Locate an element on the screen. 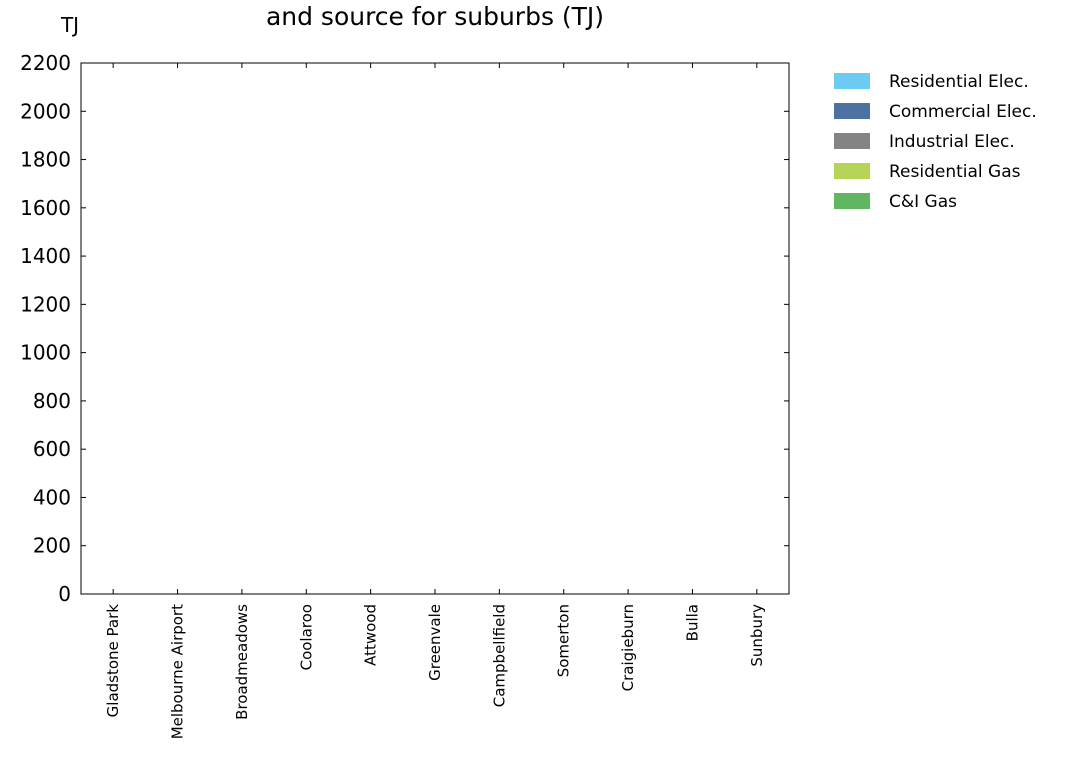 This screenshot has height=769, width=1071. legend-label-commercial-elec: Commercial Elec. is located at coordinates (963, 112).